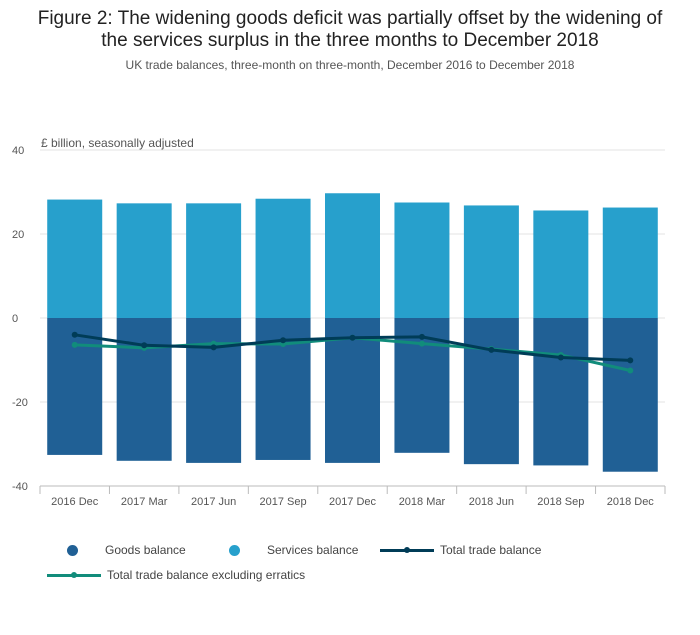  What do you see at coordinates (213, 502) in the screenshot?
I see `x-tick-label: 2017 Jun` at bounding box center [213, 502].